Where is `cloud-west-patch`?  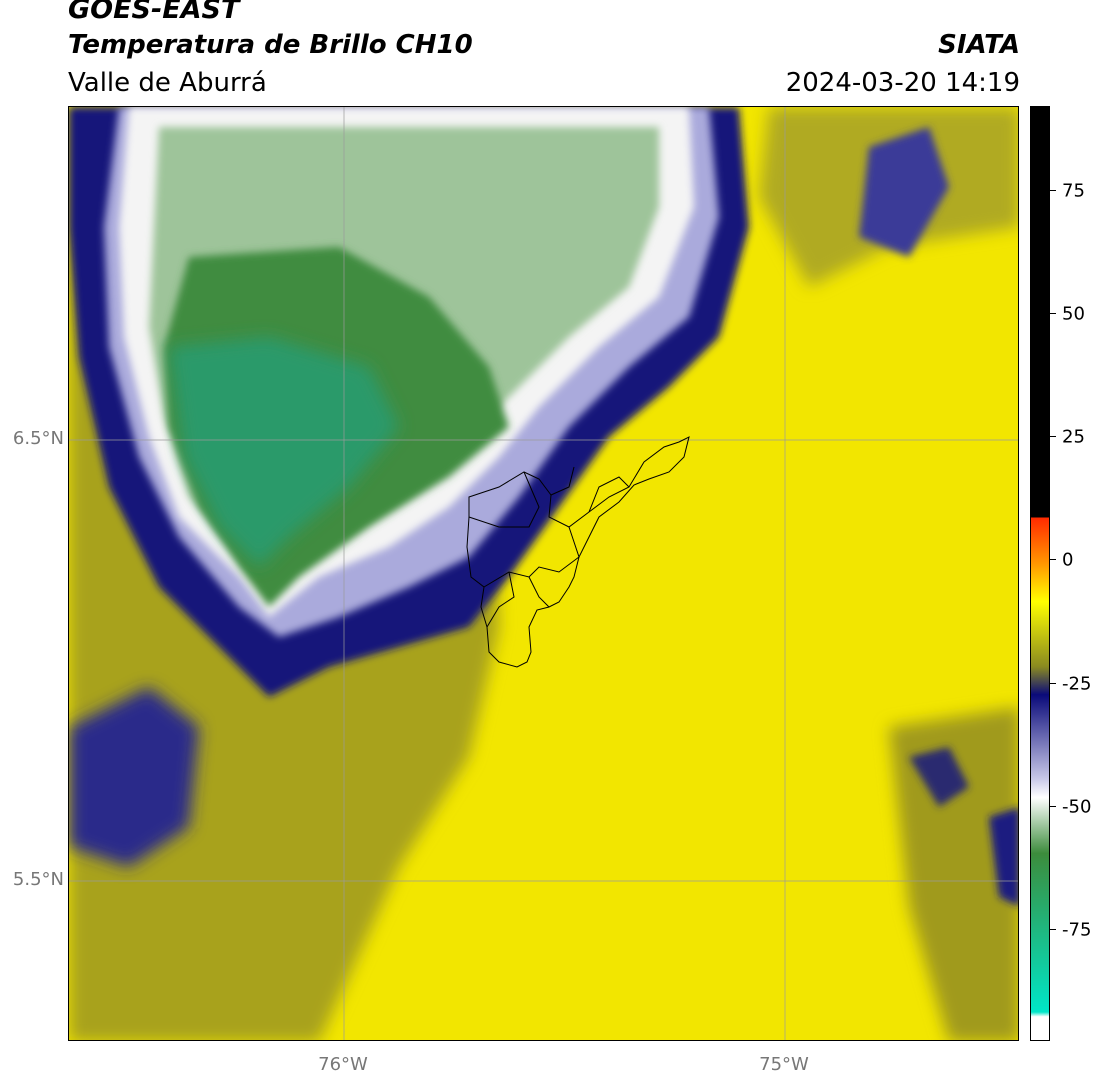 cloud-west-patch is located at coordinates (134, 777).